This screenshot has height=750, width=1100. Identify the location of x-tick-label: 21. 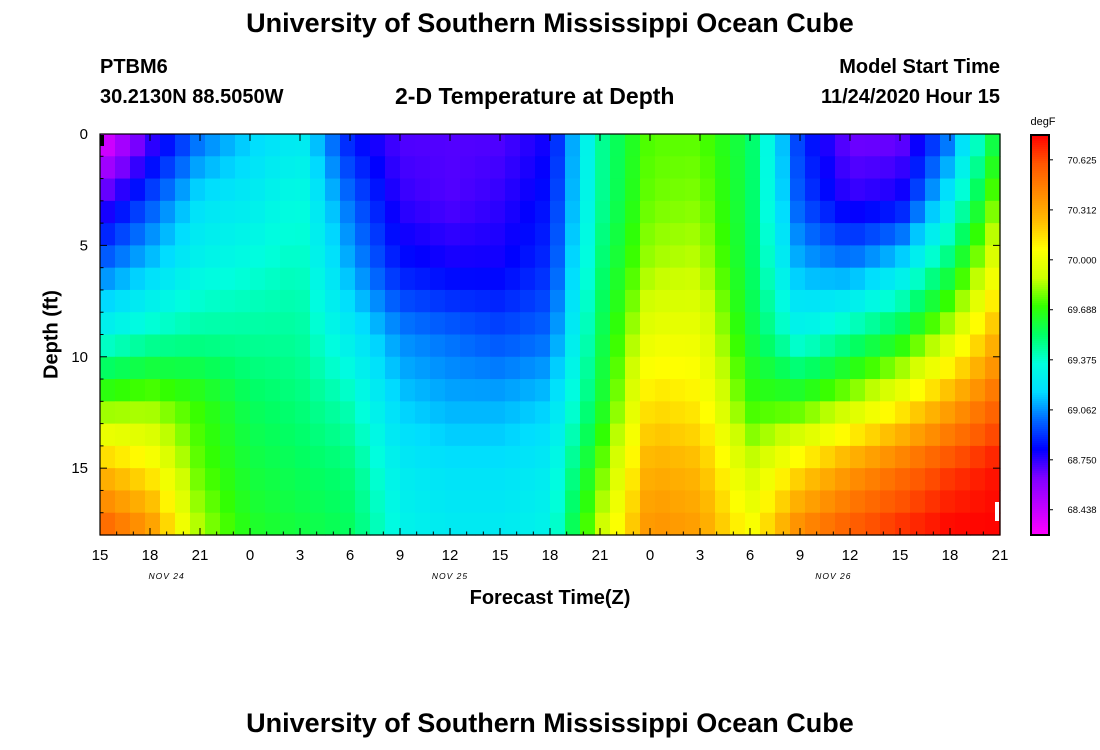
(600, 555).